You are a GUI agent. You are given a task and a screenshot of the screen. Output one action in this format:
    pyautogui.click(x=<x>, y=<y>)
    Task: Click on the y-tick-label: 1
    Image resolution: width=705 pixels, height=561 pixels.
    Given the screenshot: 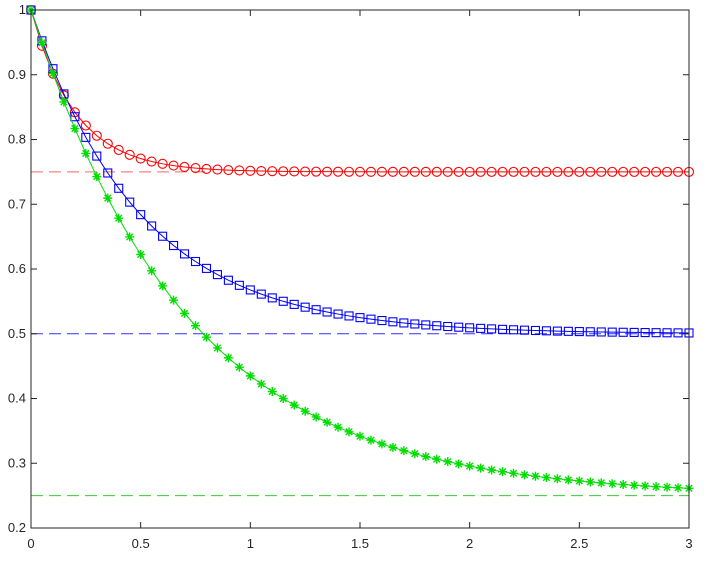 What is the action you would take?
    pyautogui.click(x=22, y=9)
    